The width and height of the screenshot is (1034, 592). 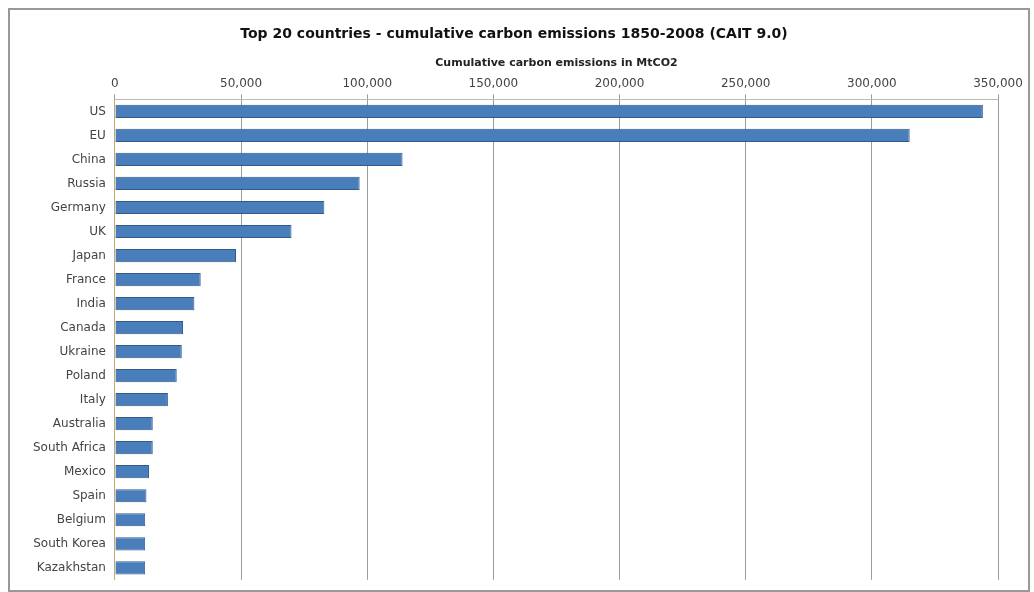 What do you see at coordinates (69, 542) in the screenshot?
I see `y-tick-label: South Korea` at bounding box center [69, 542].